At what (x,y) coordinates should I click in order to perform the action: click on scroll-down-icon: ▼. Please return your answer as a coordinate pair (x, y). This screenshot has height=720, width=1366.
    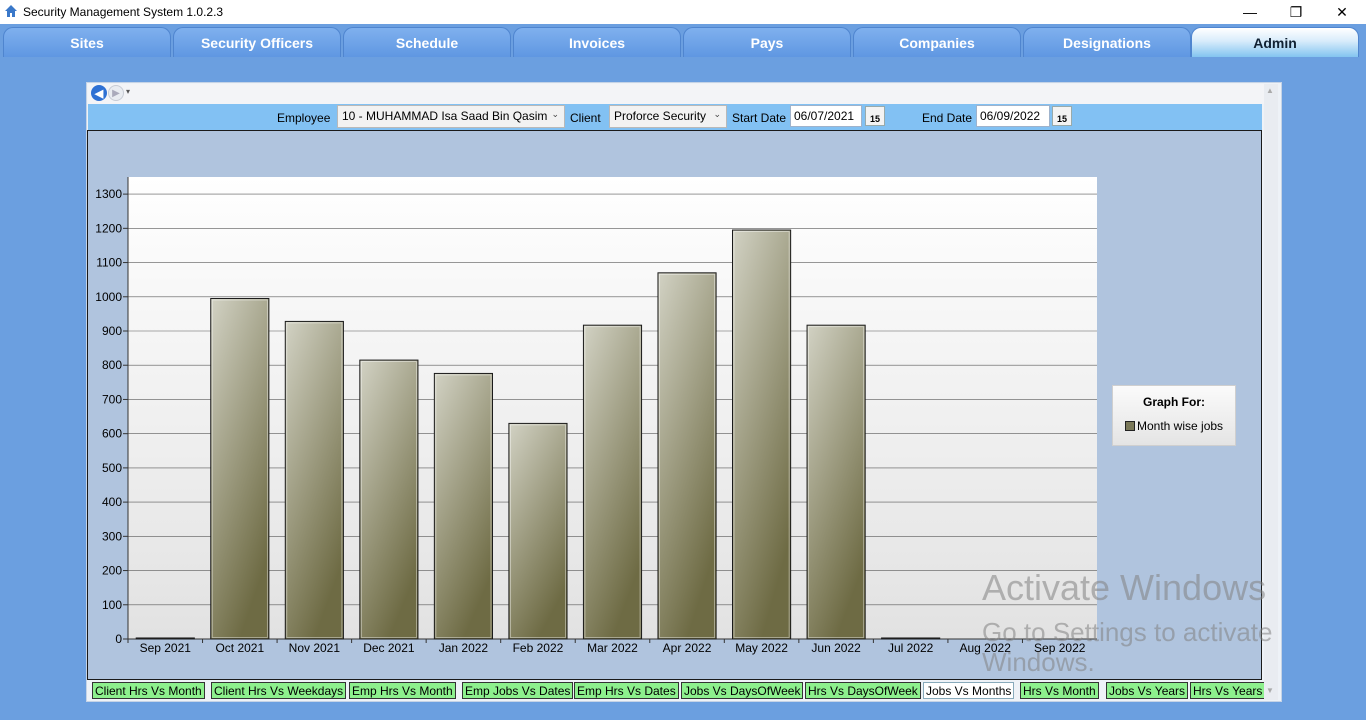
    Looking at the image, I should click on (1270, 690).